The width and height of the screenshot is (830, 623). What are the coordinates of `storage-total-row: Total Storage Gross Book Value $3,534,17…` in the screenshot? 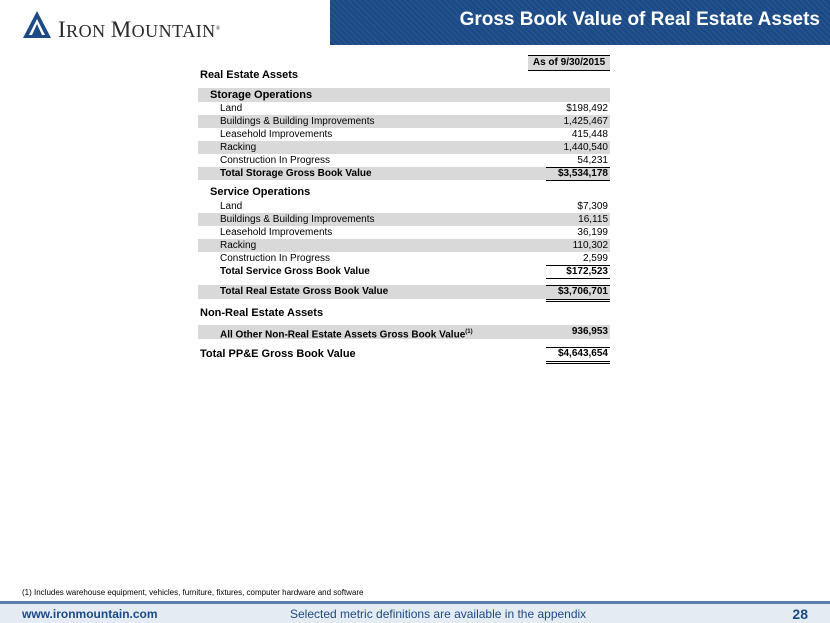 It's located at (404, 174).